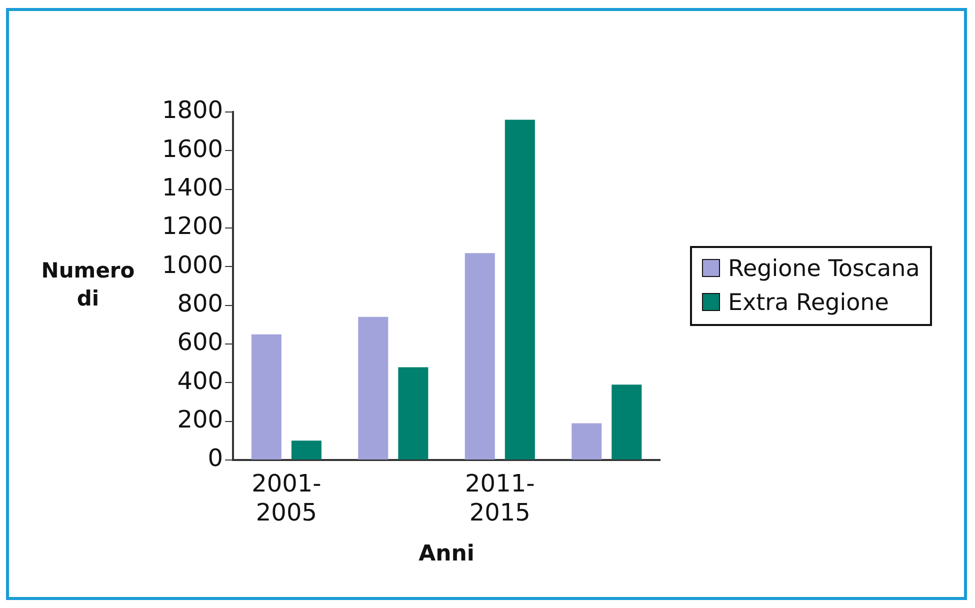  What do you see at coordinates (446, 554) in the screenshot?
I see `x-axis-title: Anni` at bounding box center [446, 554].